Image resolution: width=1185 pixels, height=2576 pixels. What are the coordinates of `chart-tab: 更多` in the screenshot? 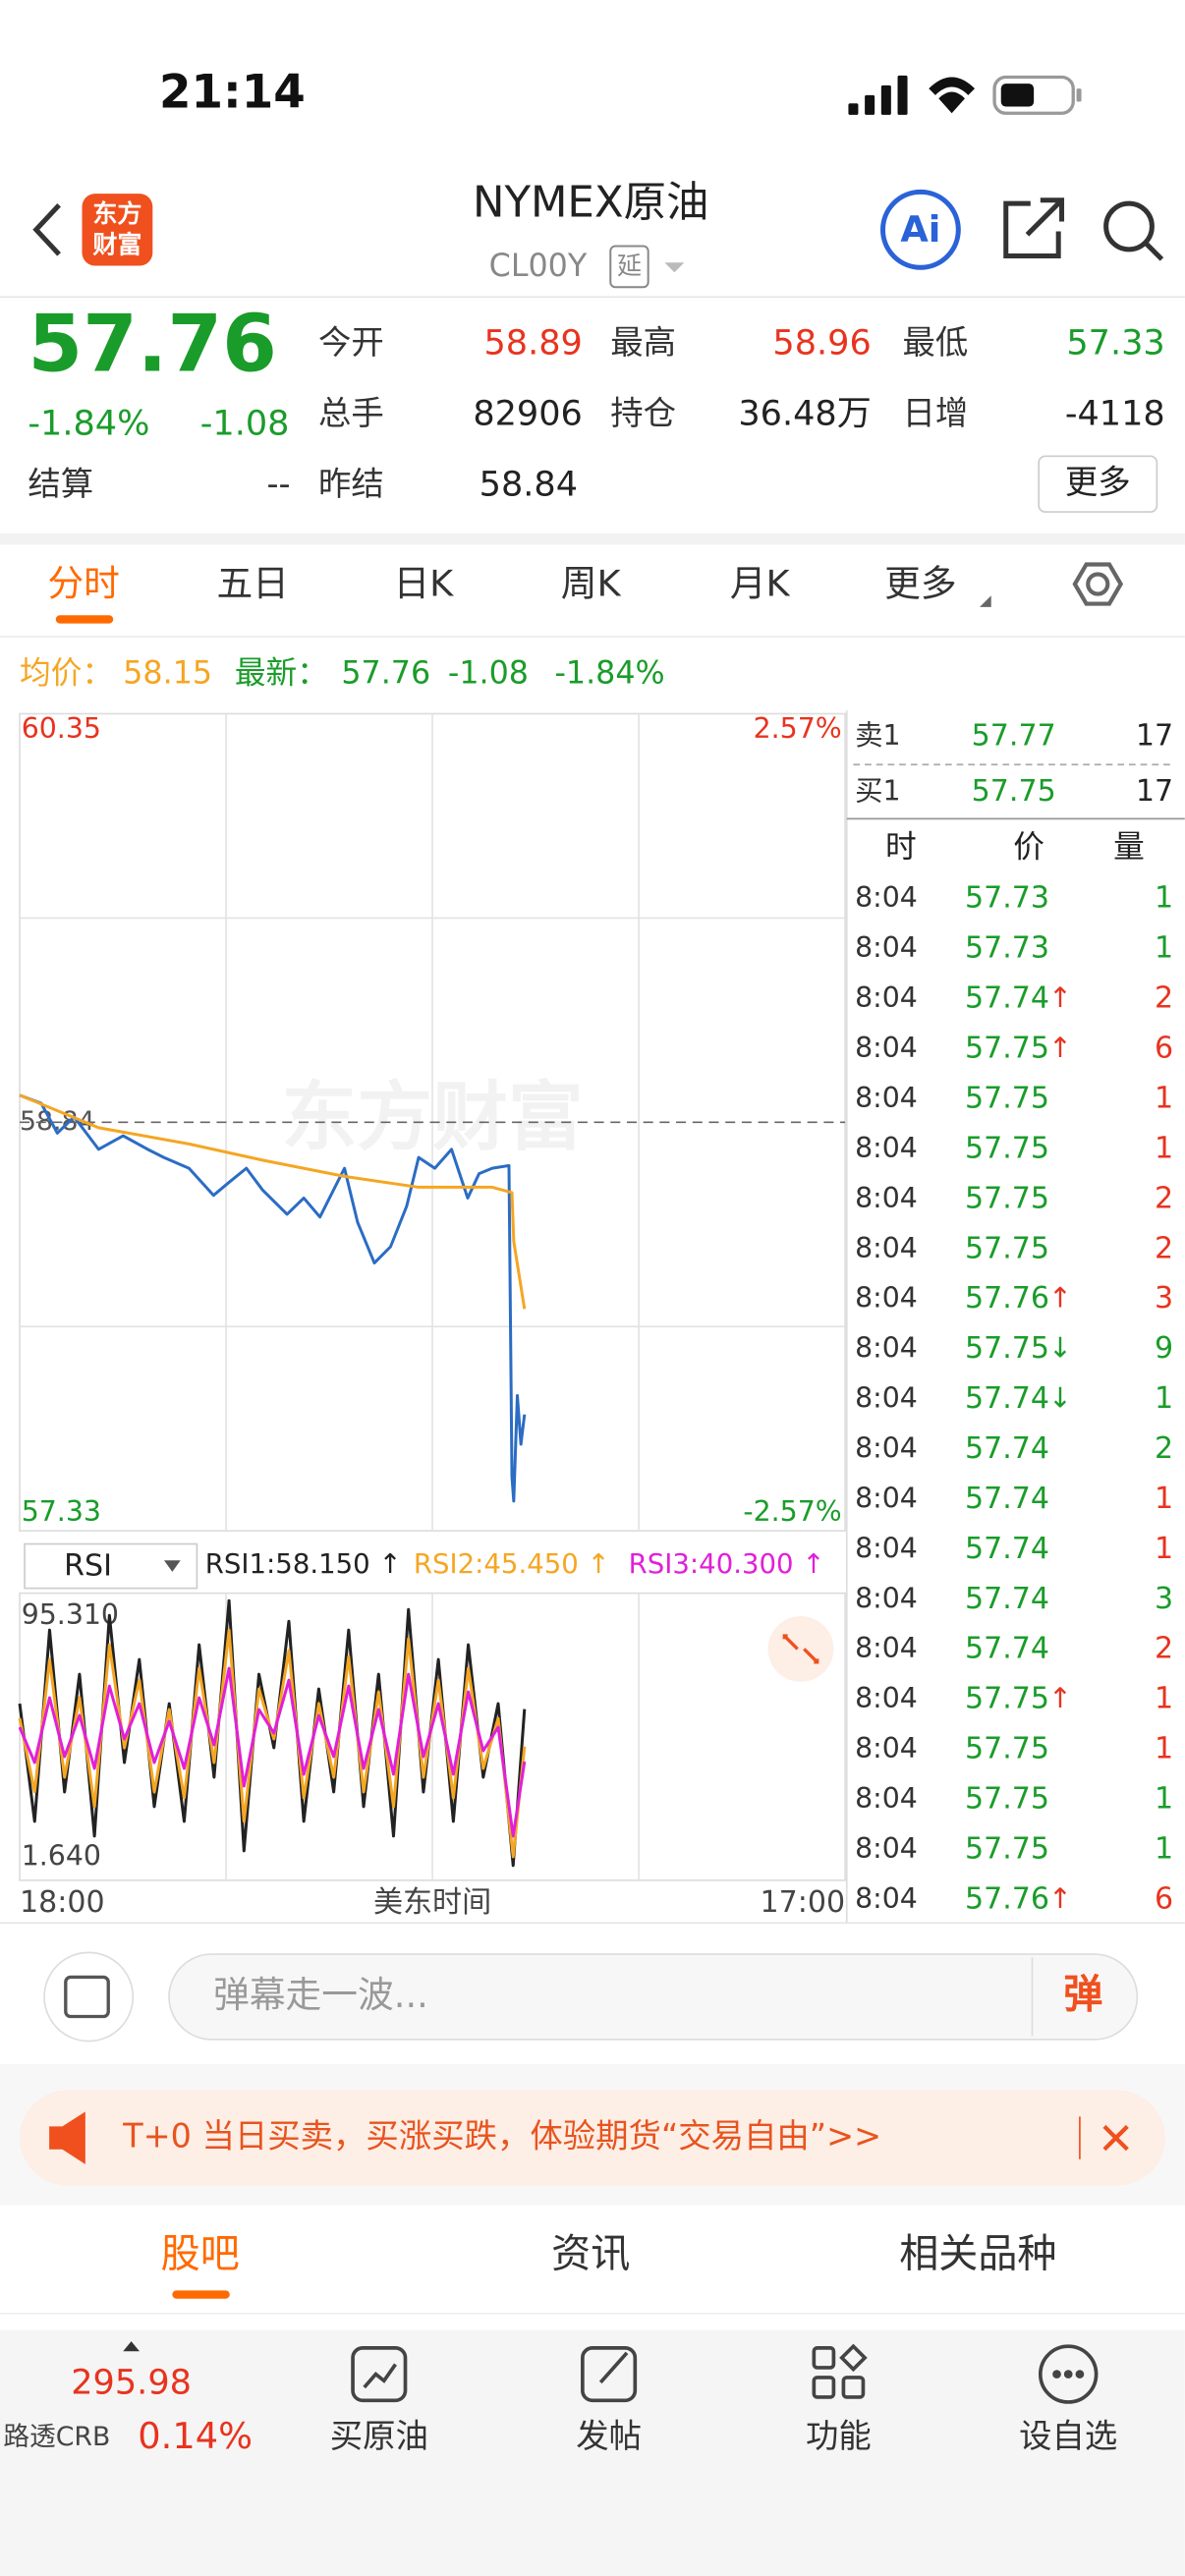 It's located at (920, 584).